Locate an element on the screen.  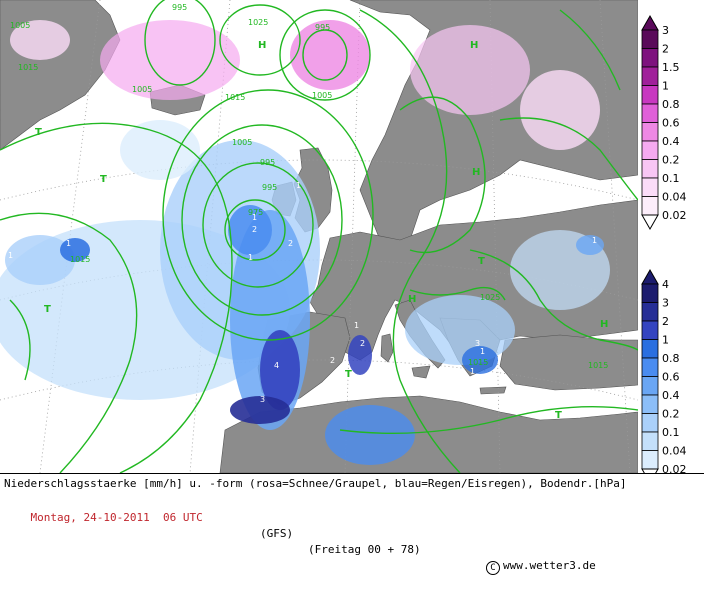
snow-scale-bottom-arrow is located at coordinates (650, 222).